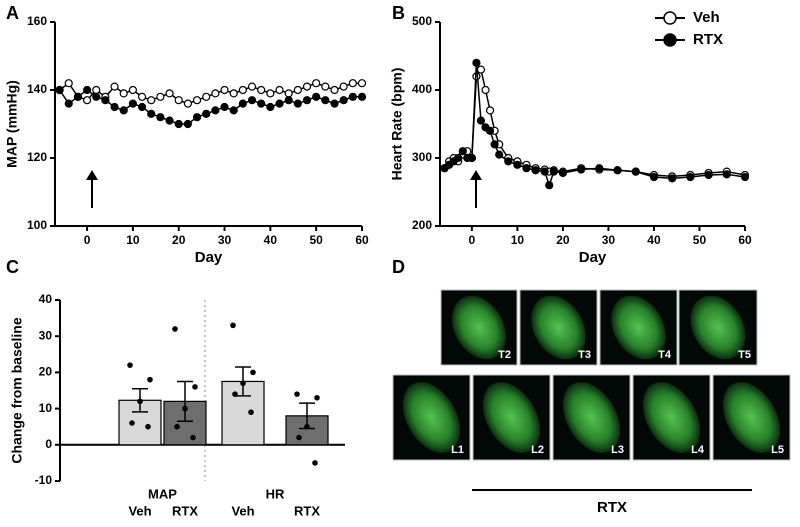  I want to click on x-tick-label: 10, so click(133, 240).